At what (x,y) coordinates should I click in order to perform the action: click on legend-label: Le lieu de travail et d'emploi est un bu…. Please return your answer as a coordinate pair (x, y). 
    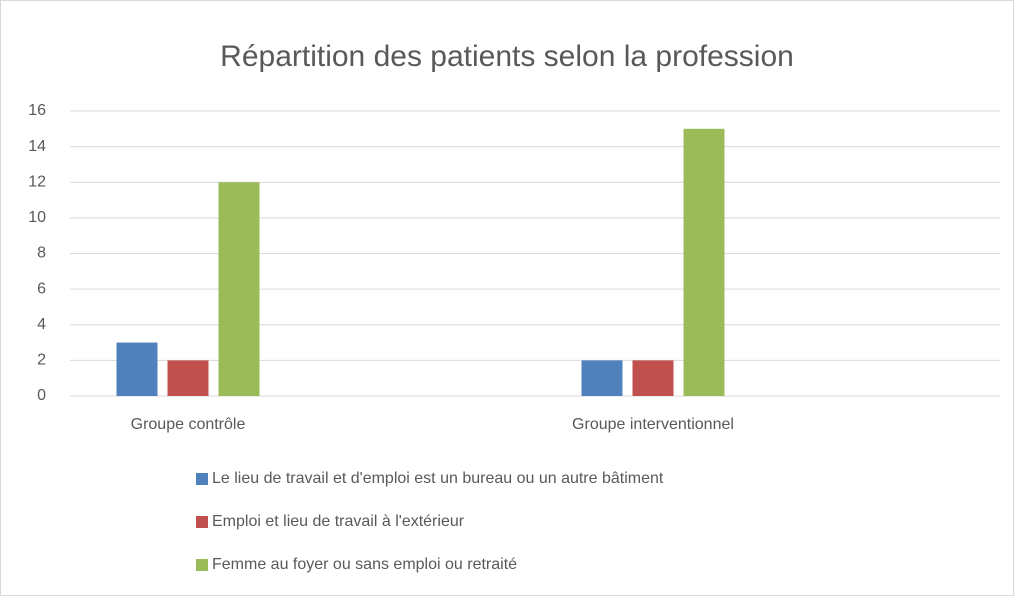
    Looking at the image, I should click on (438, 478).